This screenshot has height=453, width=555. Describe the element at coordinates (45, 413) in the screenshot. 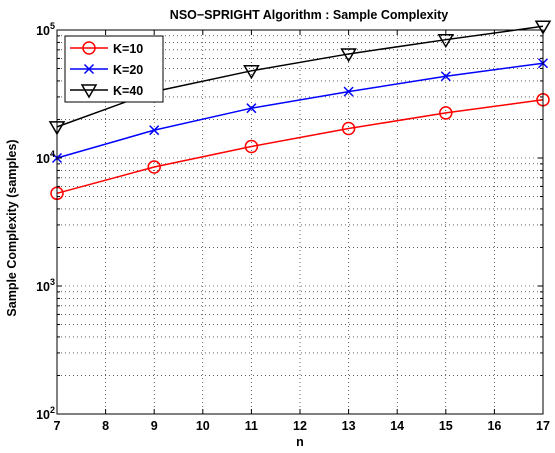

I see `y-tick-label: 10²` at that location.